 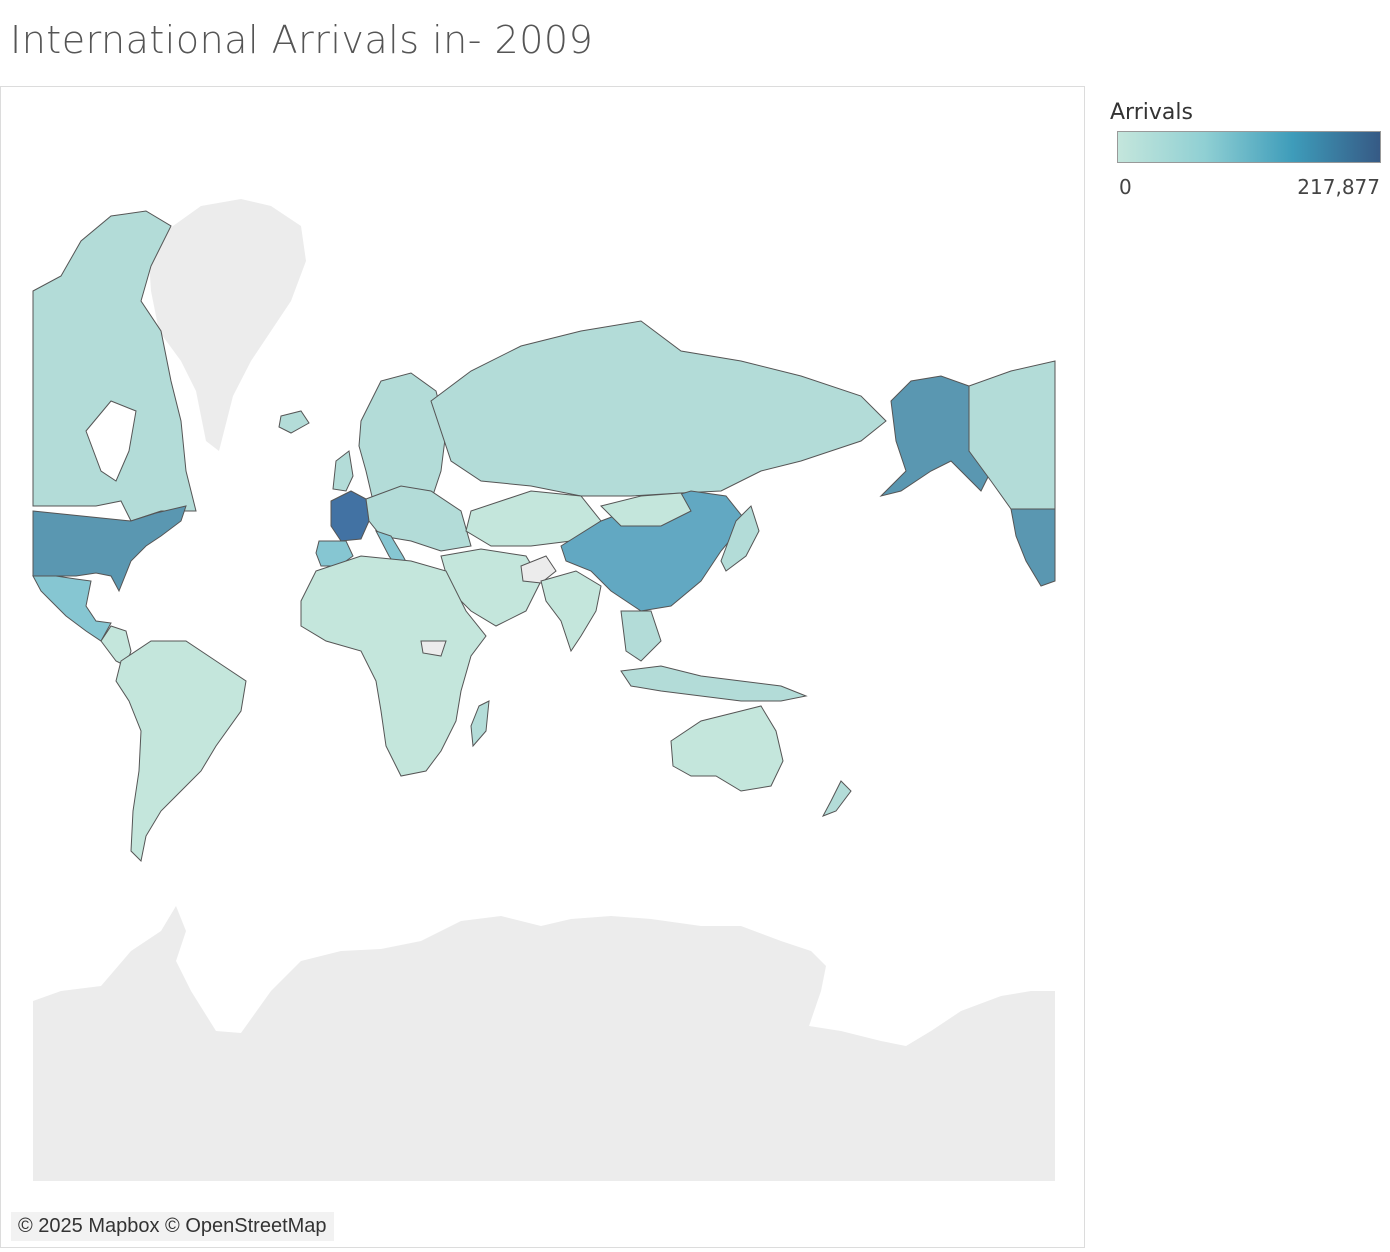 What do you see at coordinates (111, 441) in the screenshot?
I see `hudson-bay` at bounding box center [111, 441].